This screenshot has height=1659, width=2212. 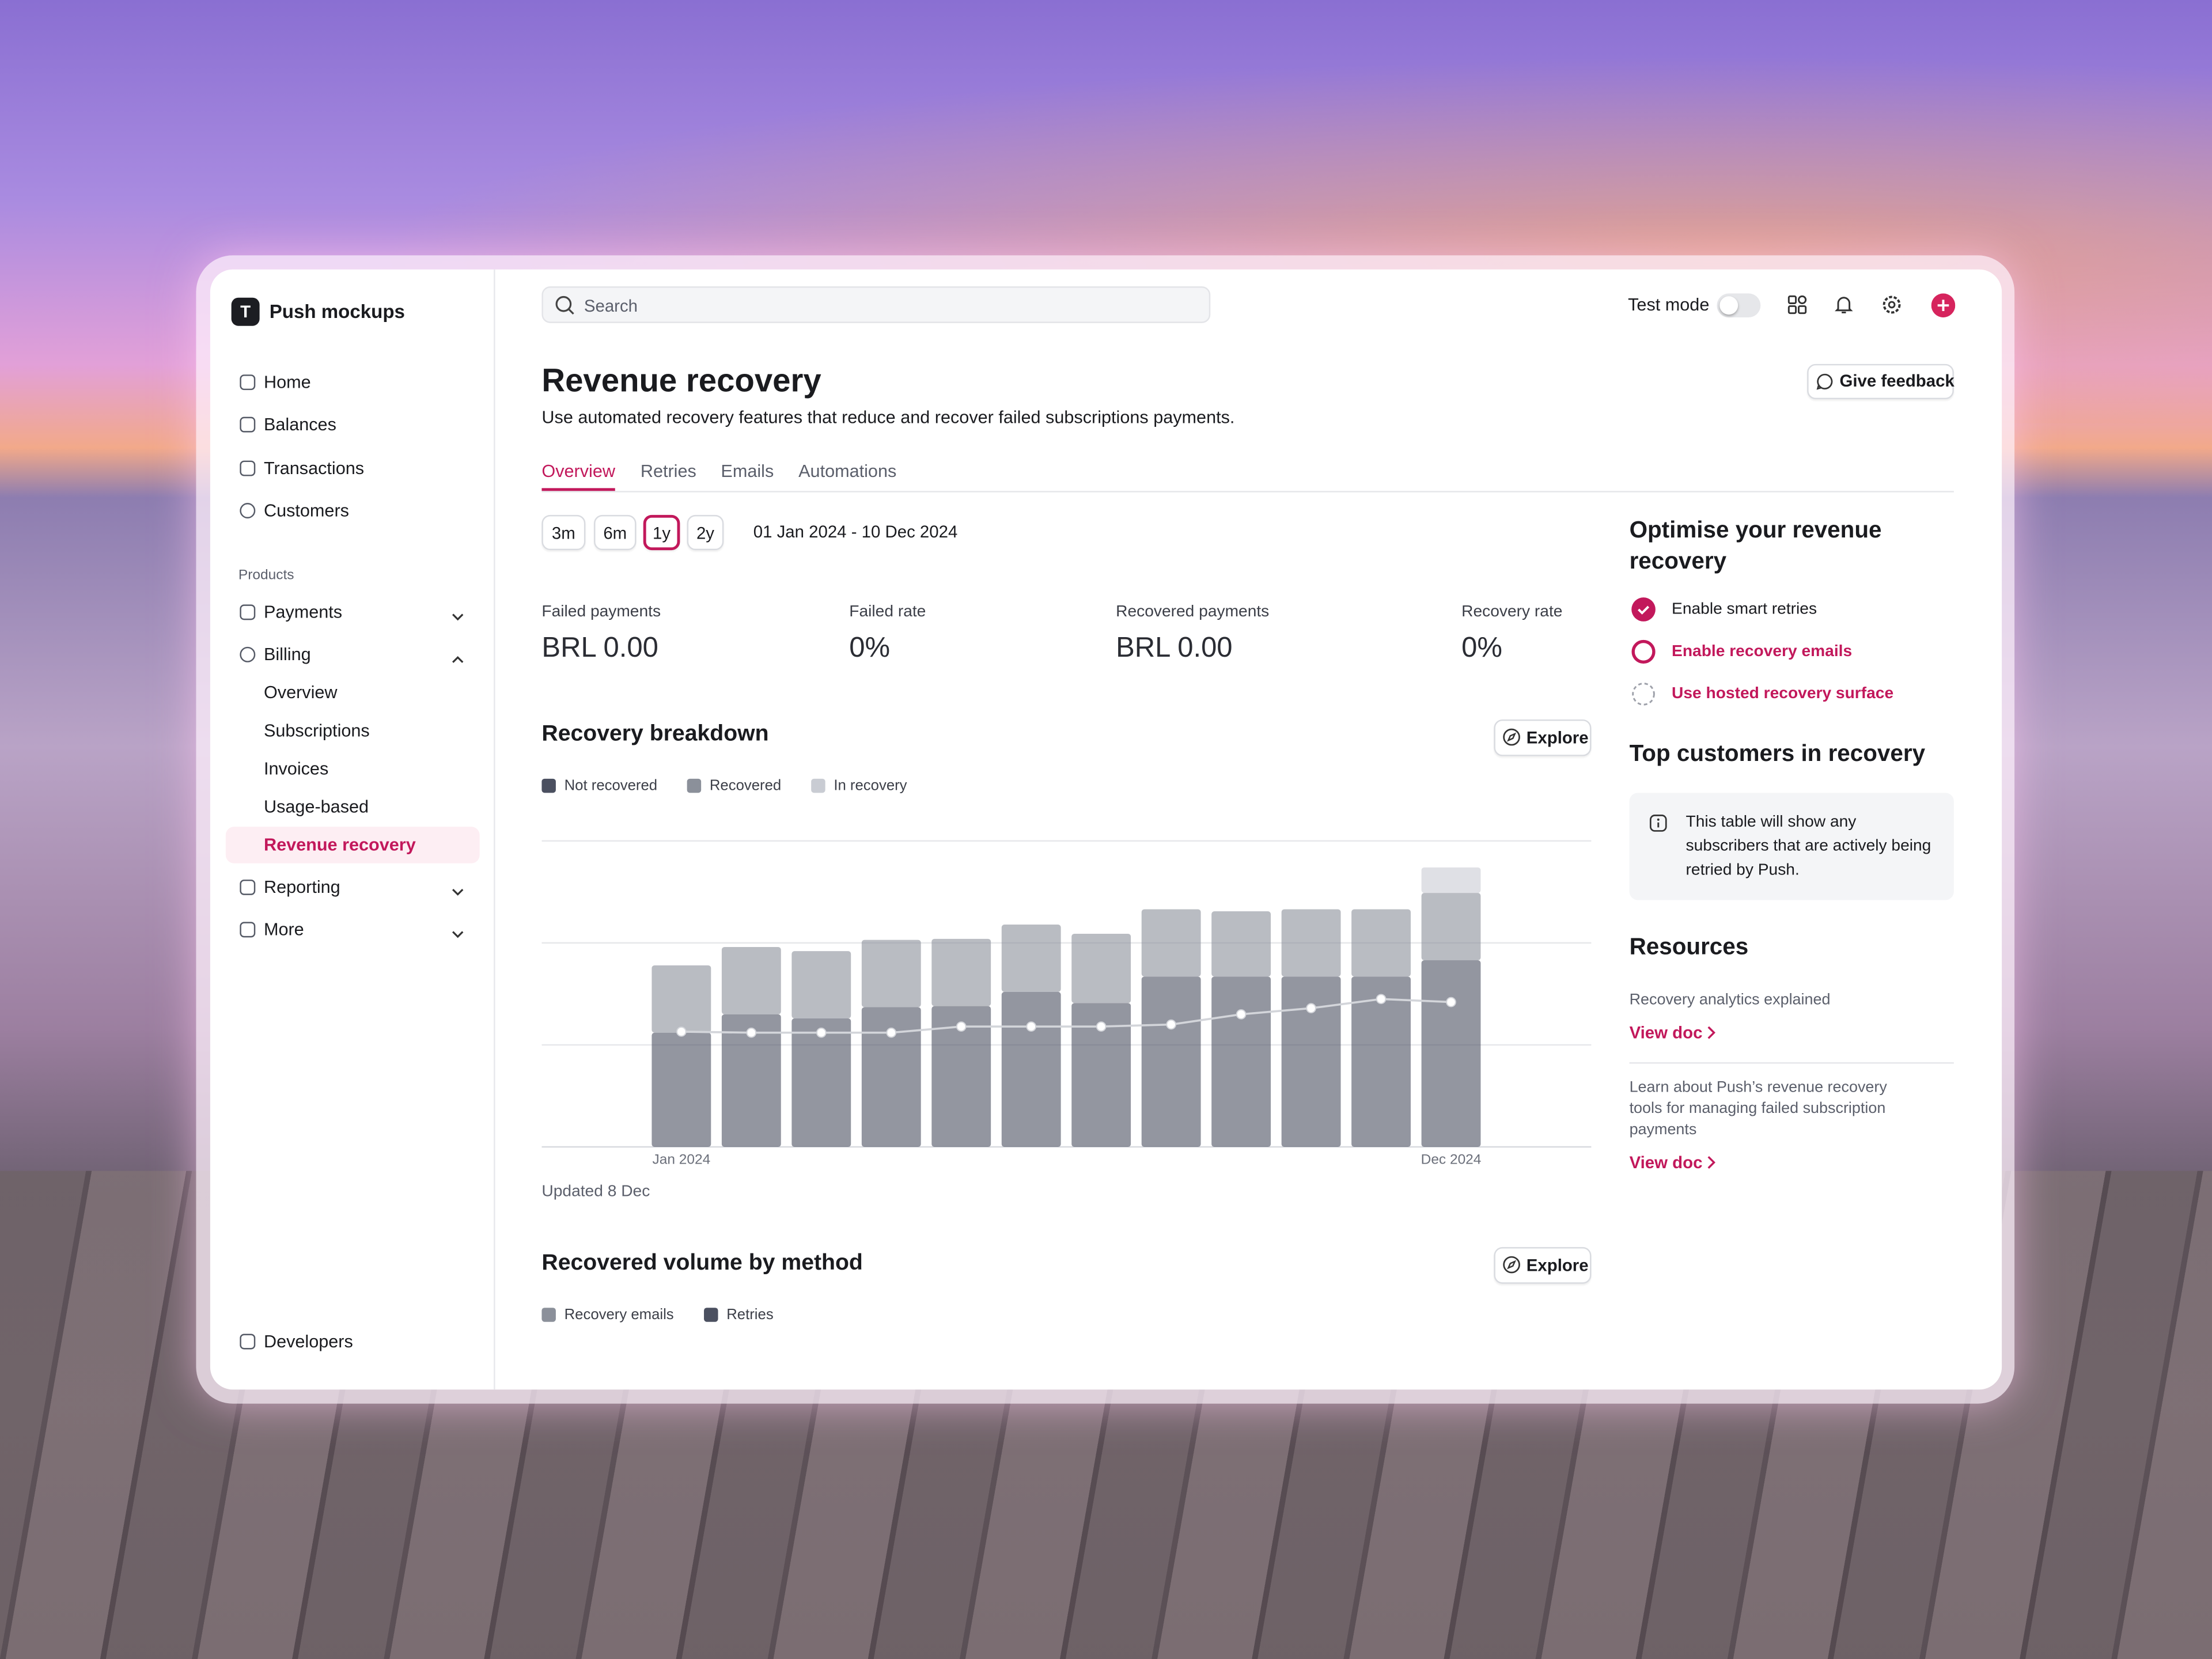 I want to click on legend-label: Recovered, so click(x=745, y=785).